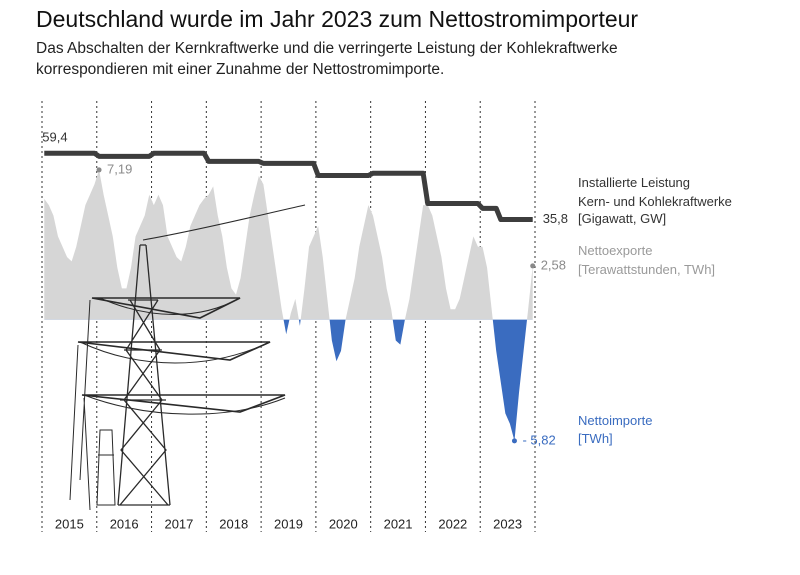 The height and width of the screenshot is (575, 800). Describe the element at coordinates (452, 523) in the screenshot. I see `x-tick-label: 2022` at that location.